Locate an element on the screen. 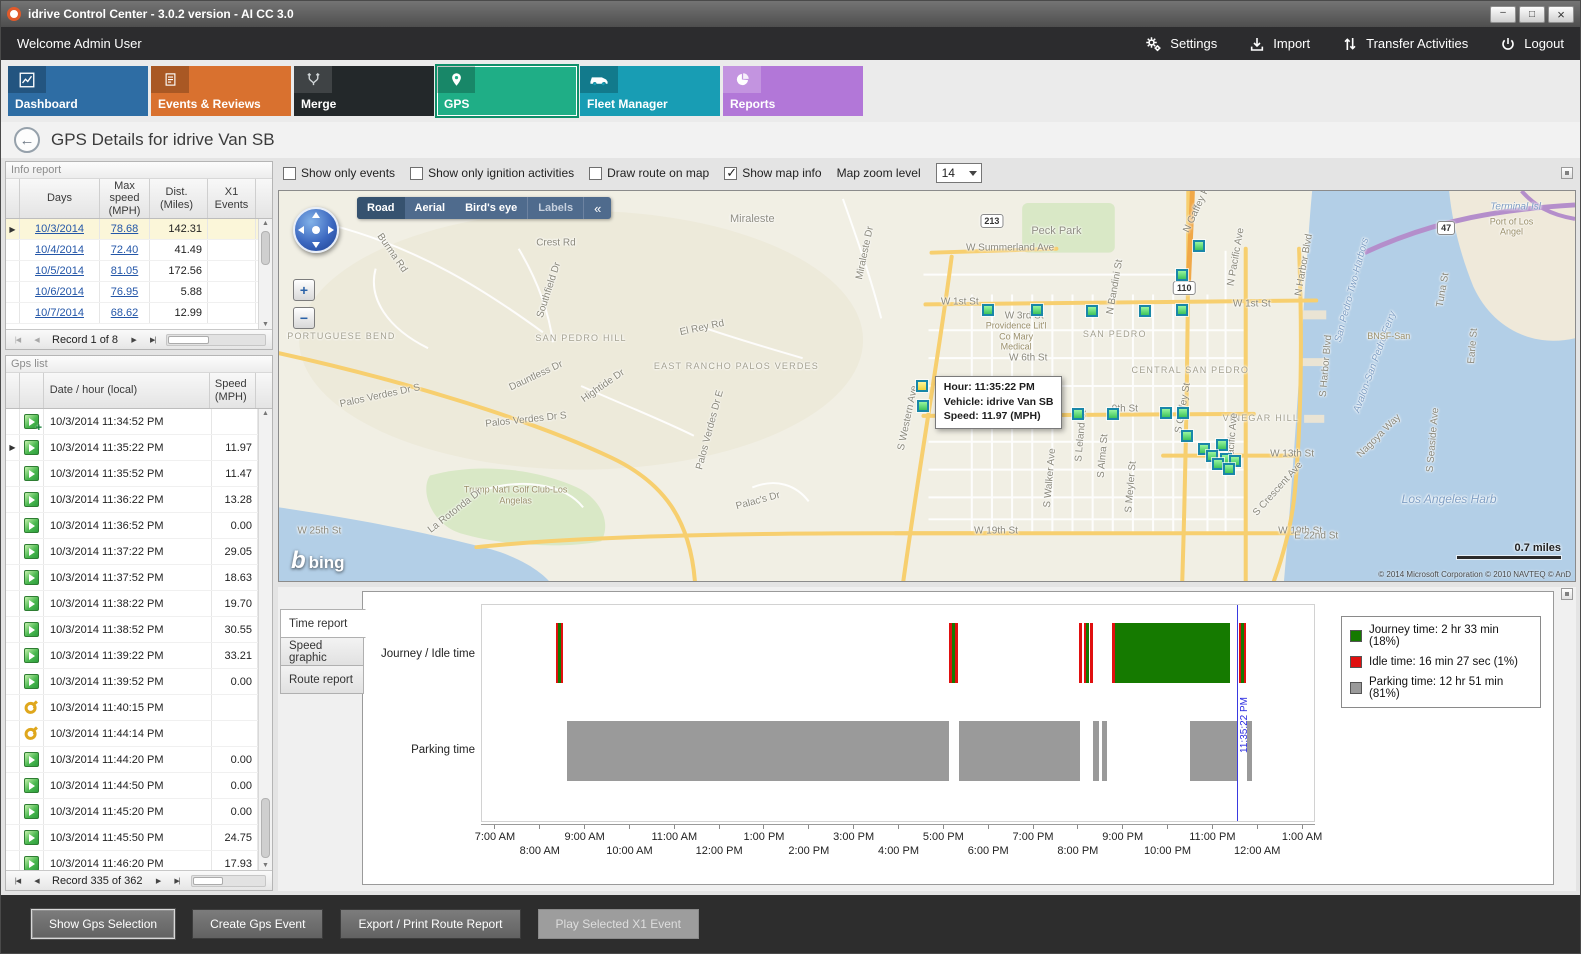  gps-list-row: 10/3/2014 11:46:20 PM 17.93 is located at coordinates (139, 860).